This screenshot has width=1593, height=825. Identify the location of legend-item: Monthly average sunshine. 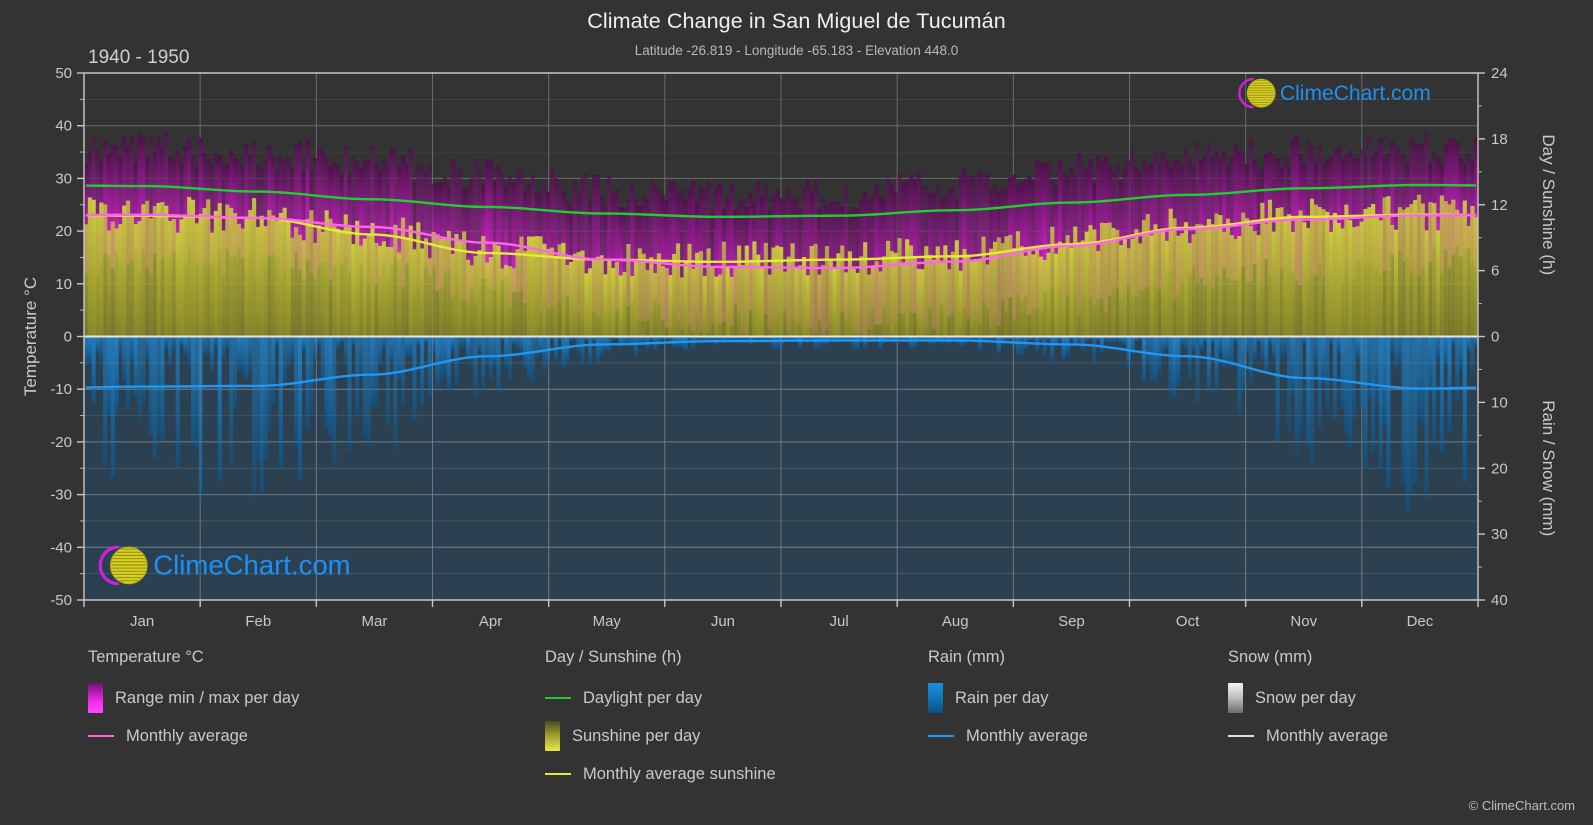
(730, 774).